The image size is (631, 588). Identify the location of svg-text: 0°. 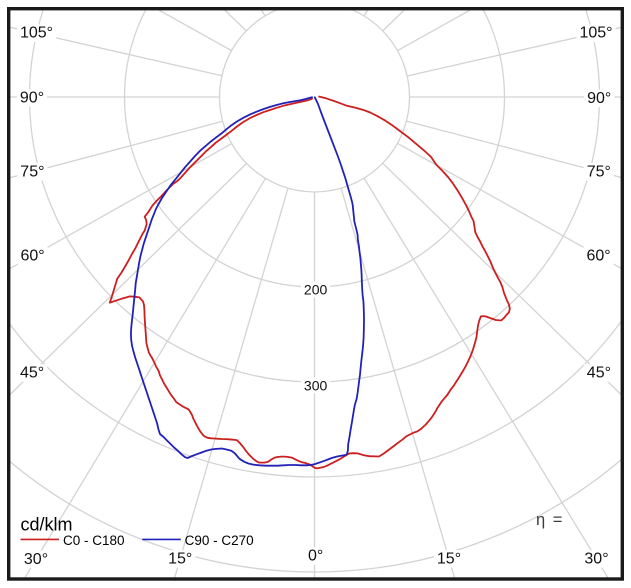
(315, 556).